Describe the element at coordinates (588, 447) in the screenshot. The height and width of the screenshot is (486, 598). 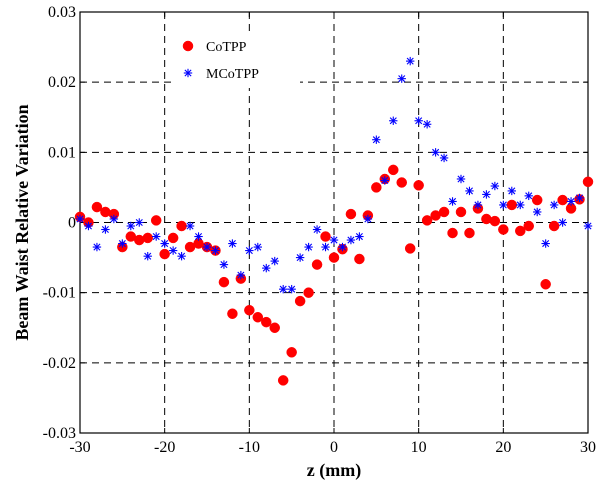
I see `x-tick-label: 30` at that location.